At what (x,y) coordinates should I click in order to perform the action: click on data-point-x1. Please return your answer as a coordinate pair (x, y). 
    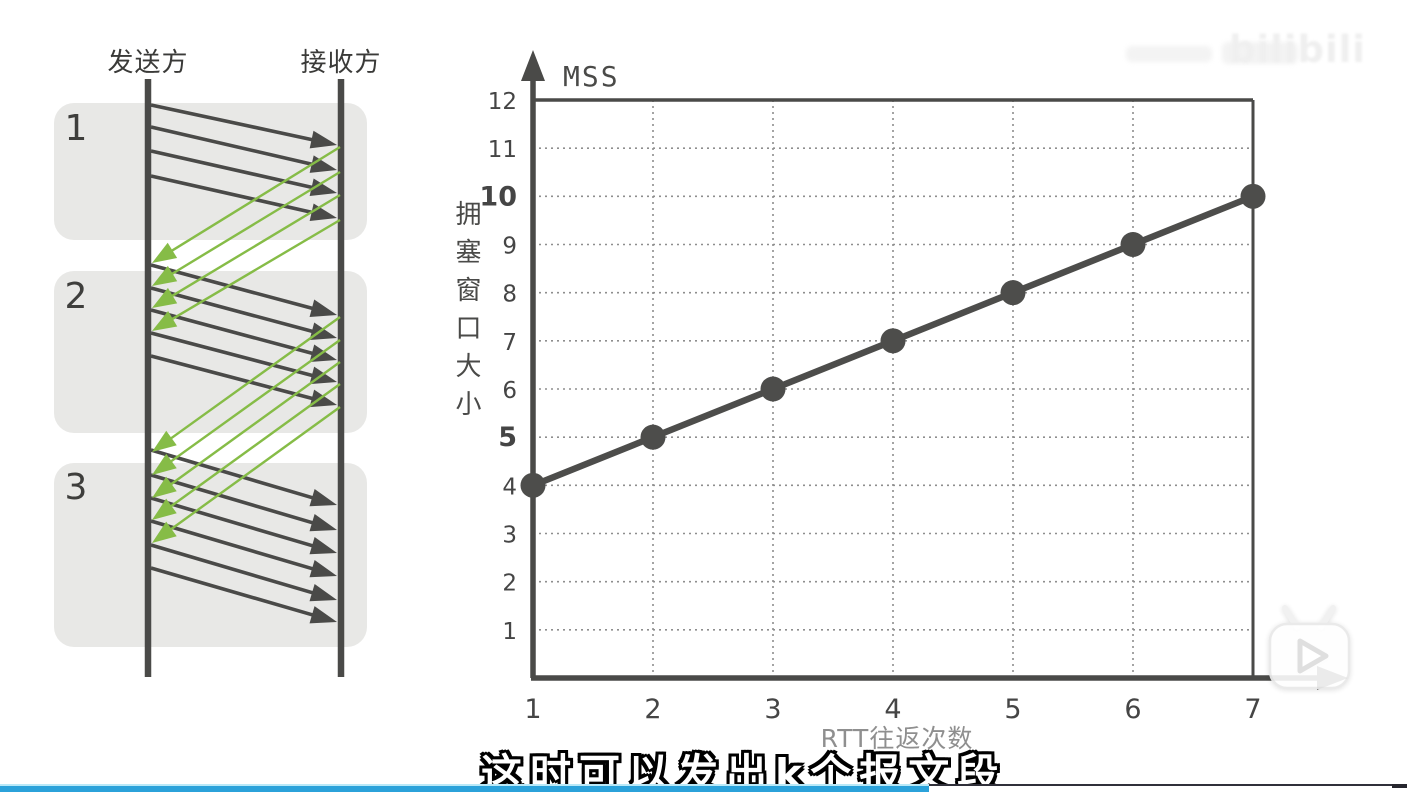
    Looking at the image, I should click on (533, 485).